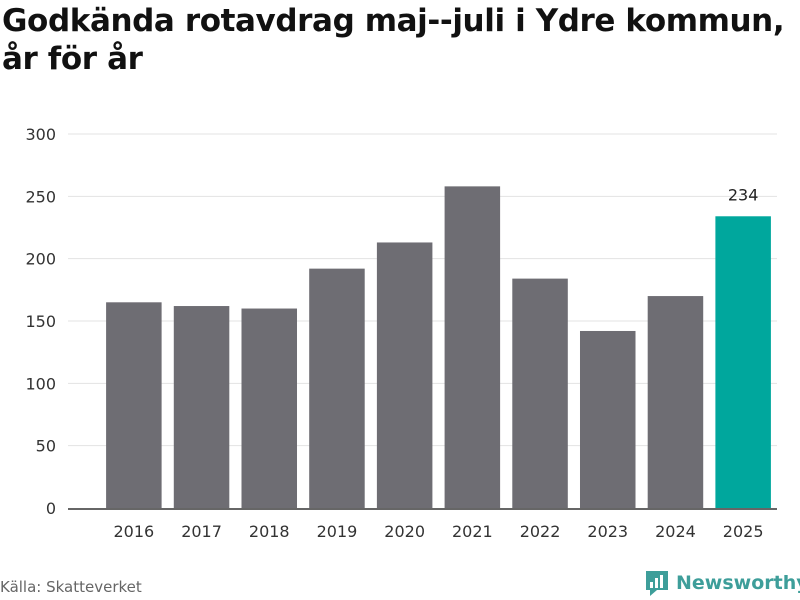 This screenshot has height=600, width=800. Describe the element at coordinates (46, 446) in the screenshot. I see `y-tick-label: 50` at that location.